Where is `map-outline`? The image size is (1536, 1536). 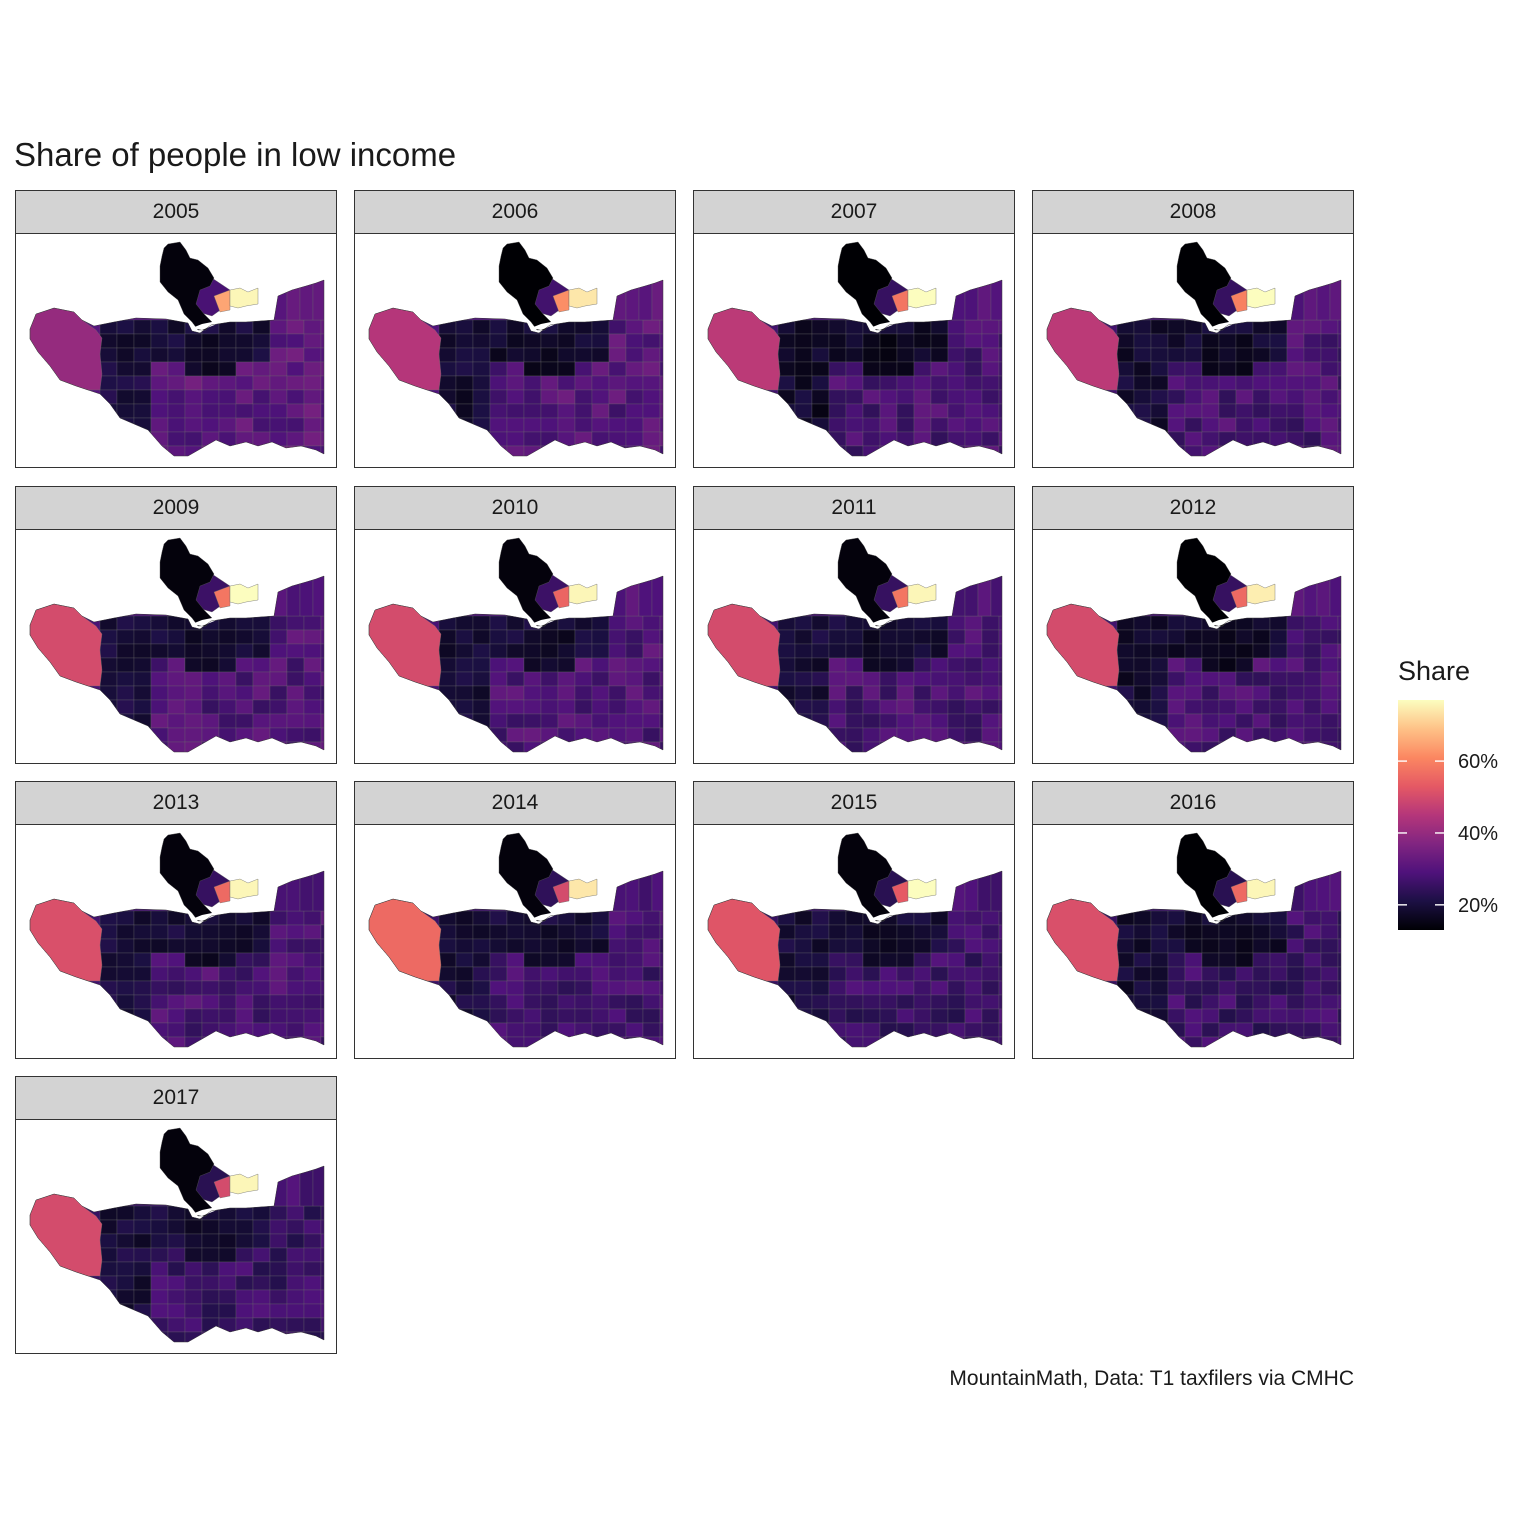 map-outline is located at coordinates (855, 959).